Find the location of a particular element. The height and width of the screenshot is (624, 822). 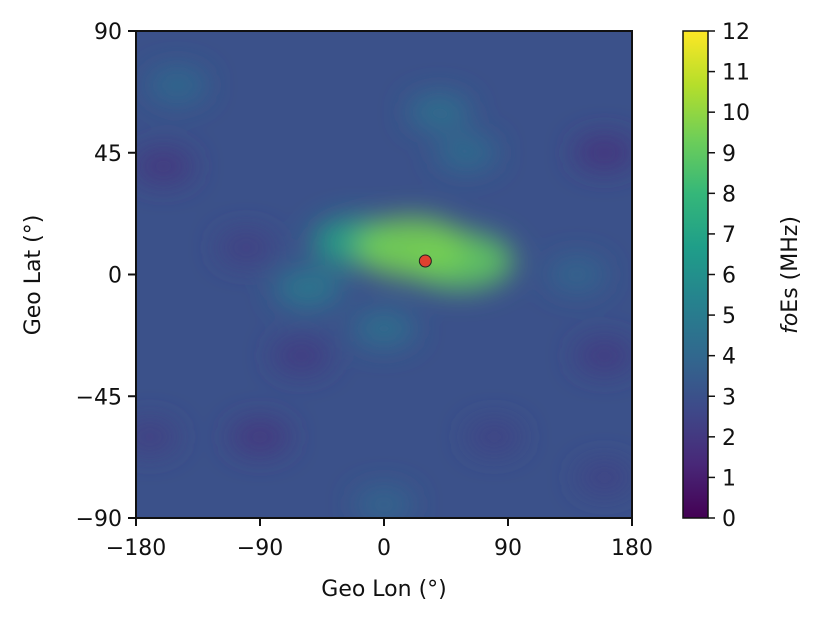

colorbar-tick-label: 5 is located at coordinates (729, 316).